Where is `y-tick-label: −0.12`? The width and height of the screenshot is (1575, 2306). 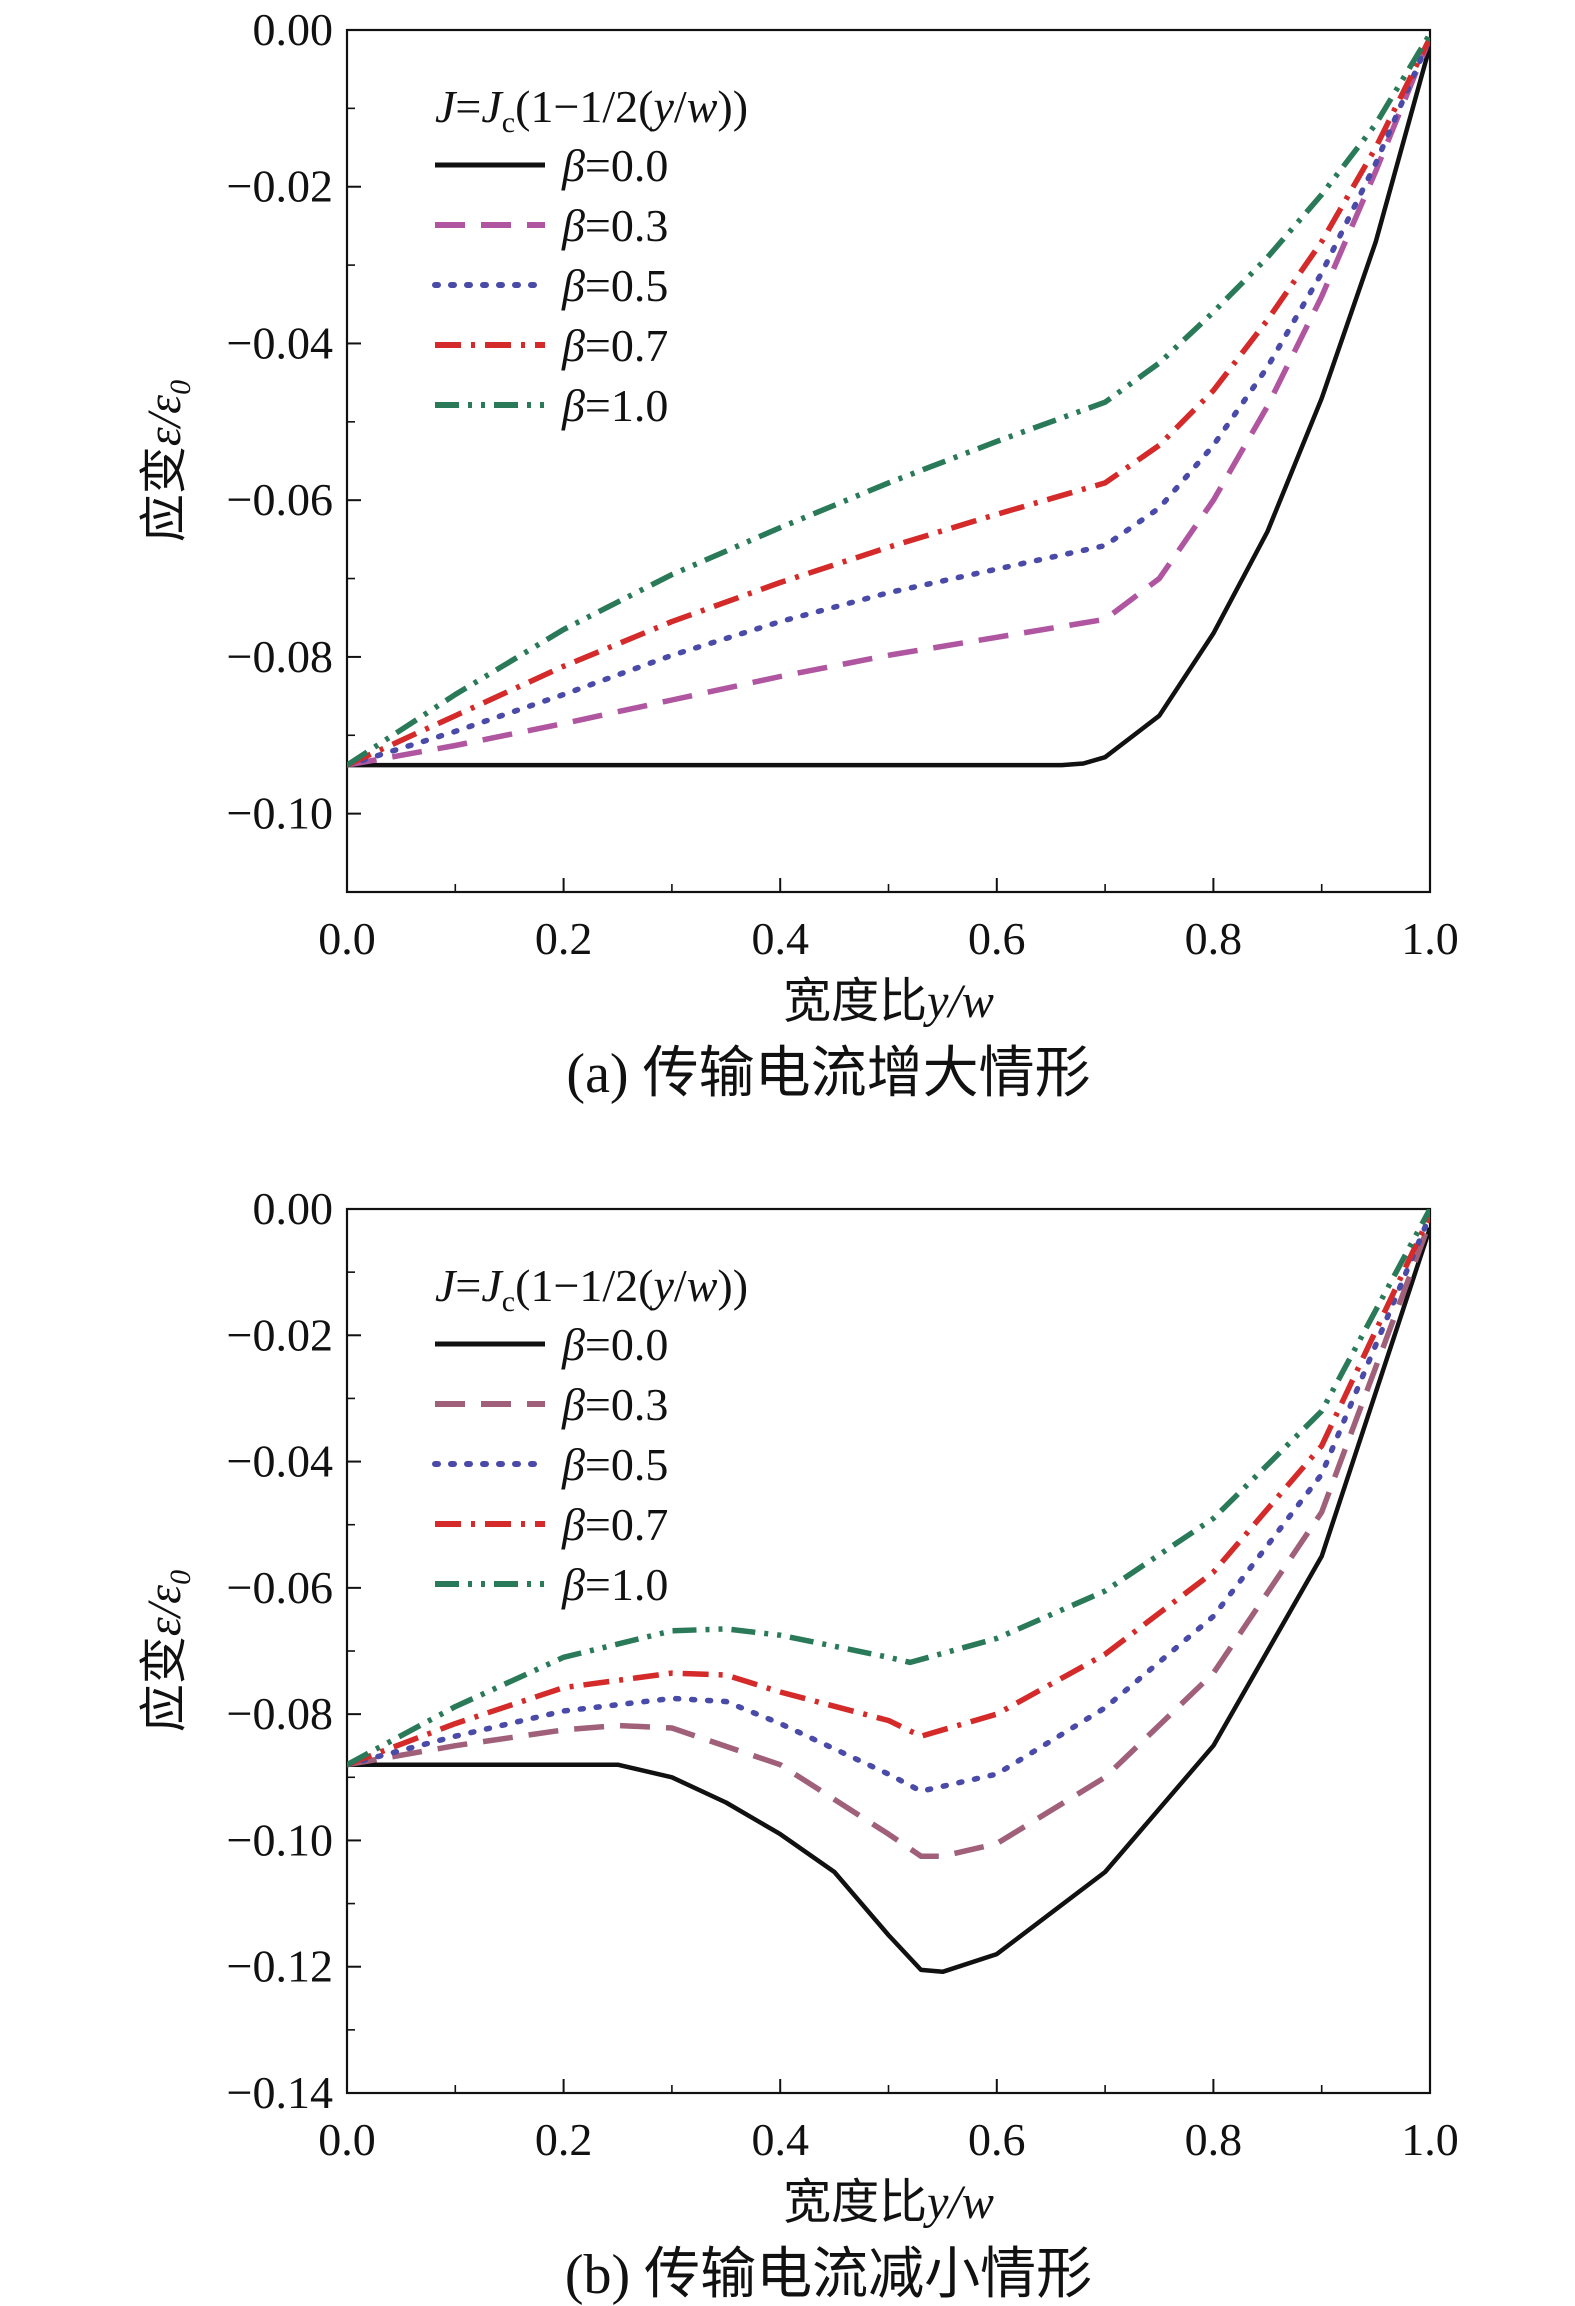 y-tick-label: −0.12 is located at coordinates (280, 1966).